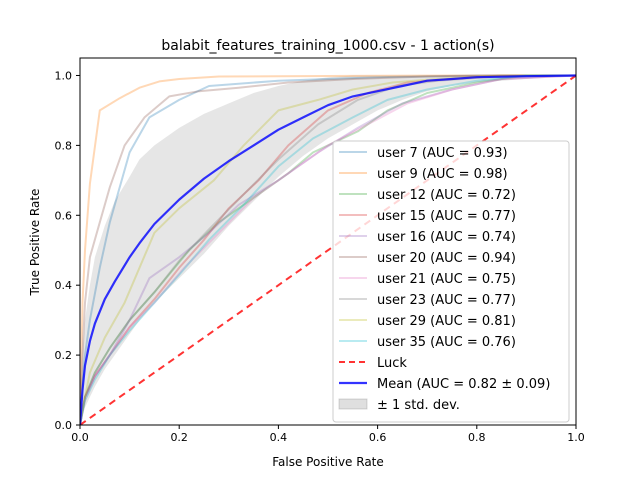 This screenshot has height=478, width=640. I want to click on legend-label: user 12 (AUC = 0.72), so click(446, 195).